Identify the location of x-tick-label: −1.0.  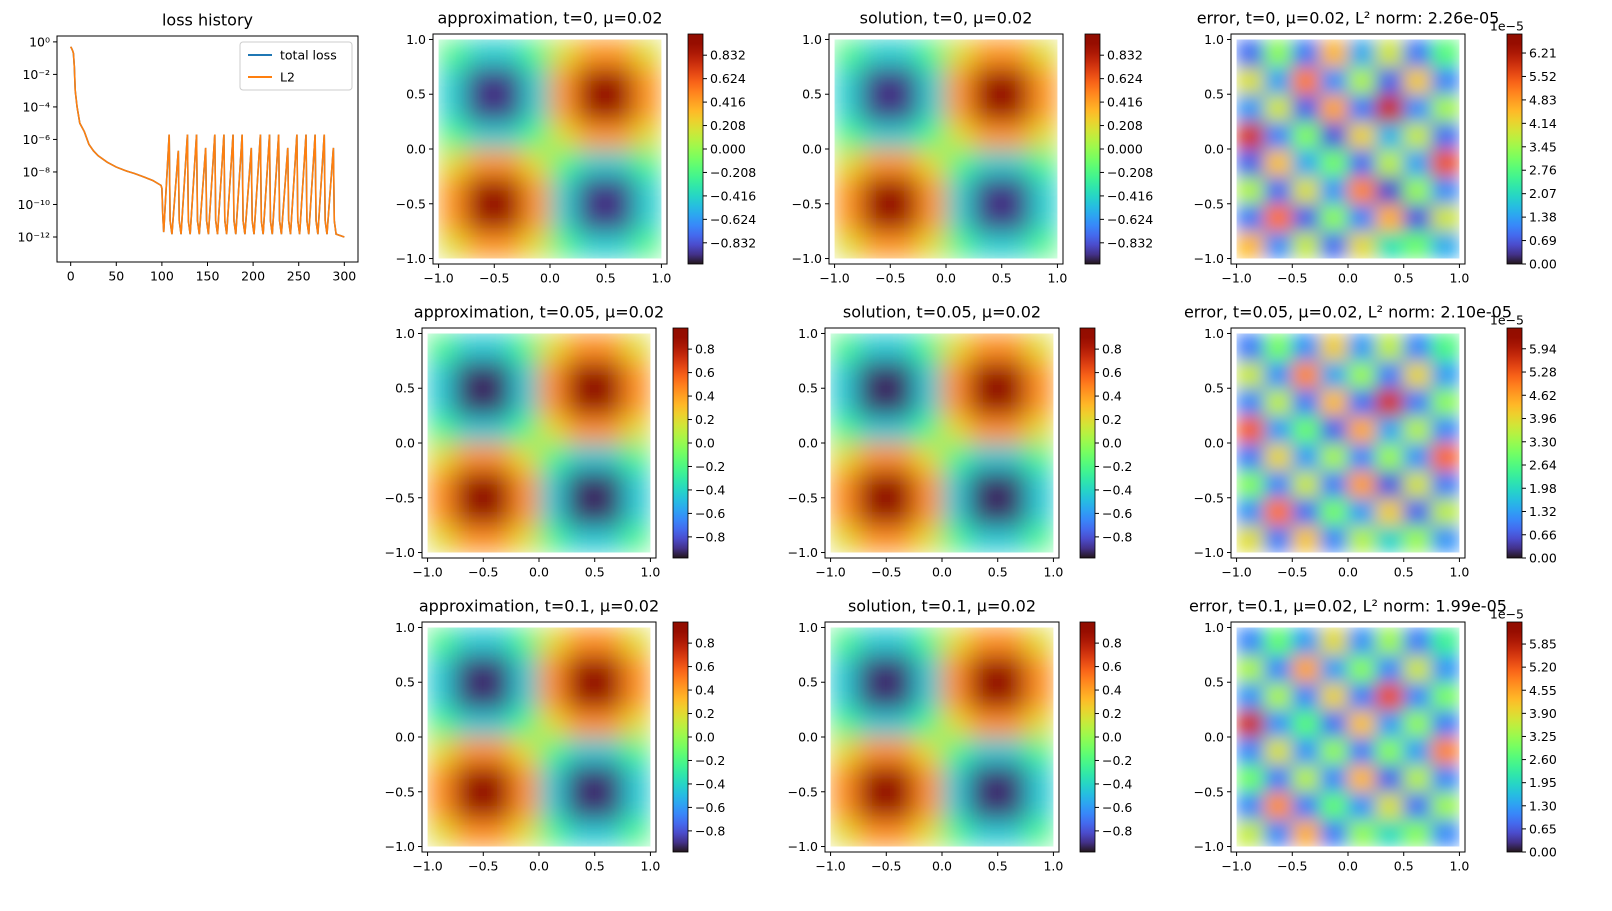
(427, 572).